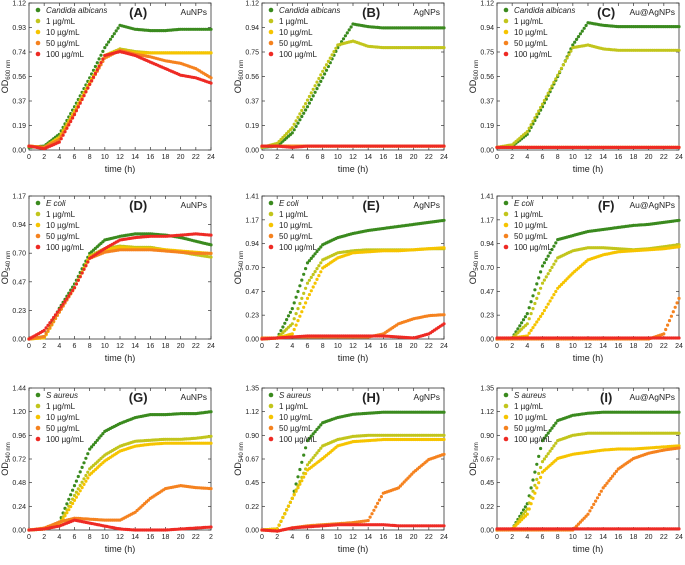 The image size is (685, 565). Describe the element at coordinates (543, 346) in the screenshot. I see `x-tick-label: 6` at that location.